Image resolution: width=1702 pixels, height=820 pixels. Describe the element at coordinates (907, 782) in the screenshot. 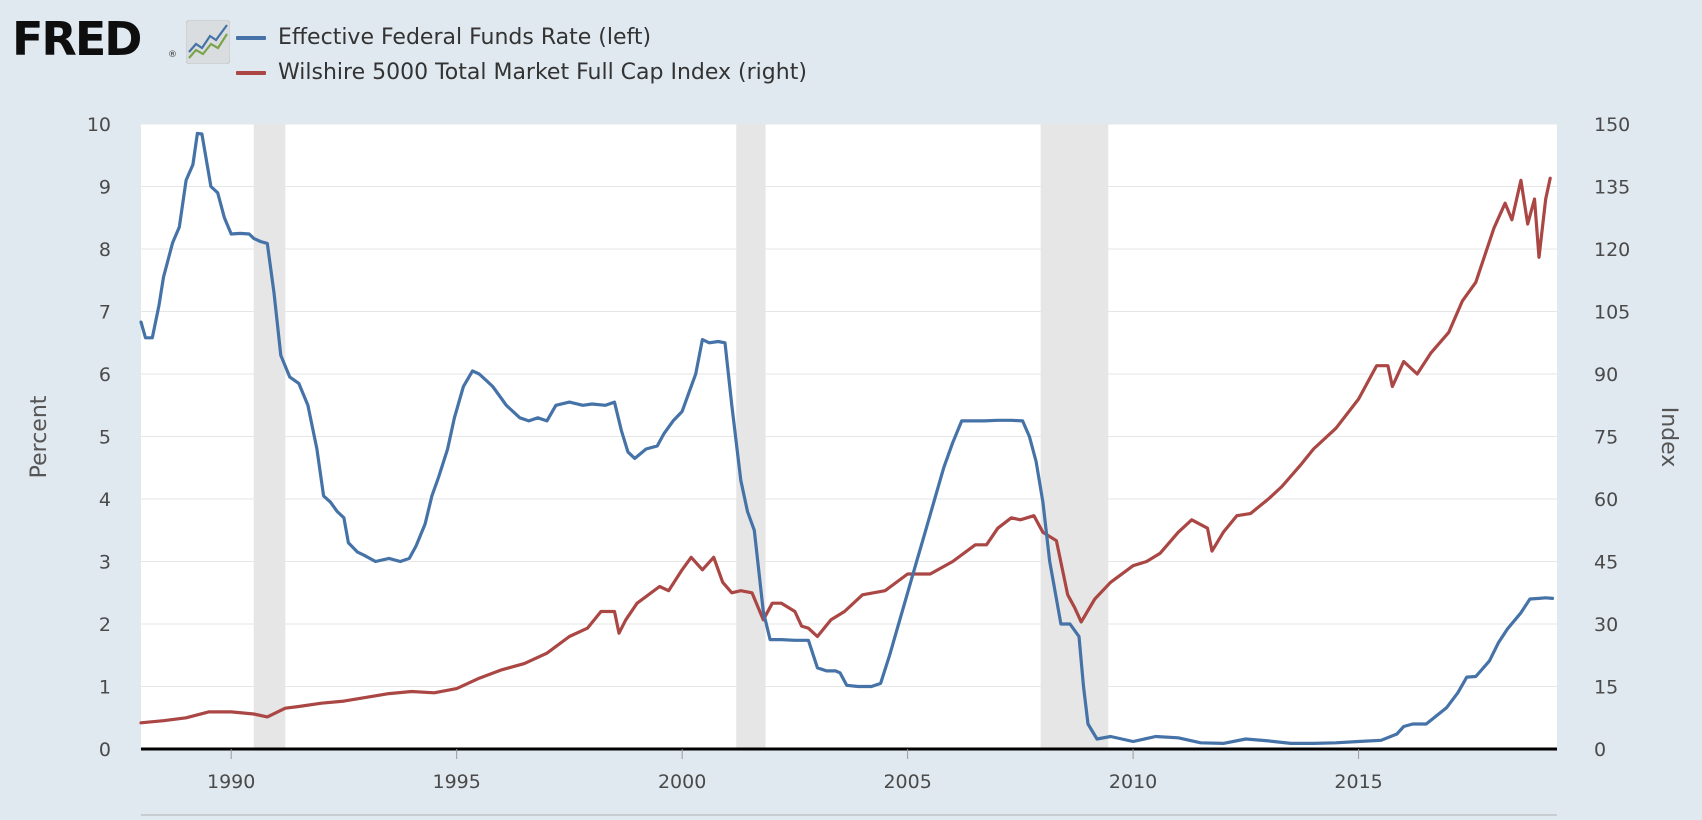

I see `x-tick-3: 2005` at that location.